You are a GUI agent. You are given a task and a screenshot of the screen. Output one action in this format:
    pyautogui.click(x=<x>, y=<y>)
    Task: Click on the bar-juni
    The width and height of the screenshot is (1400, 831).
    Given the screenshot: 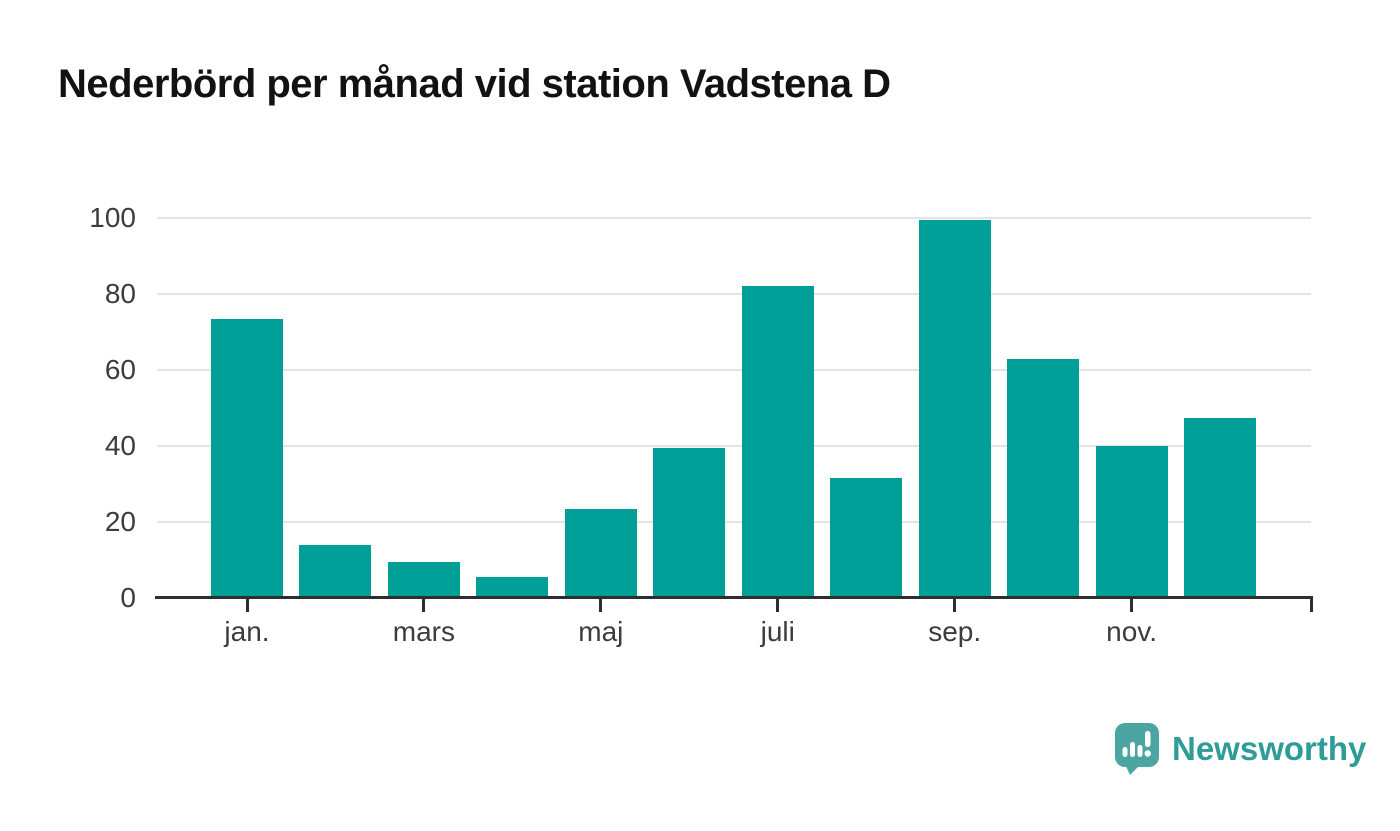 What is the action you would take?
    pyautogui.click(x=689, y=522)
    